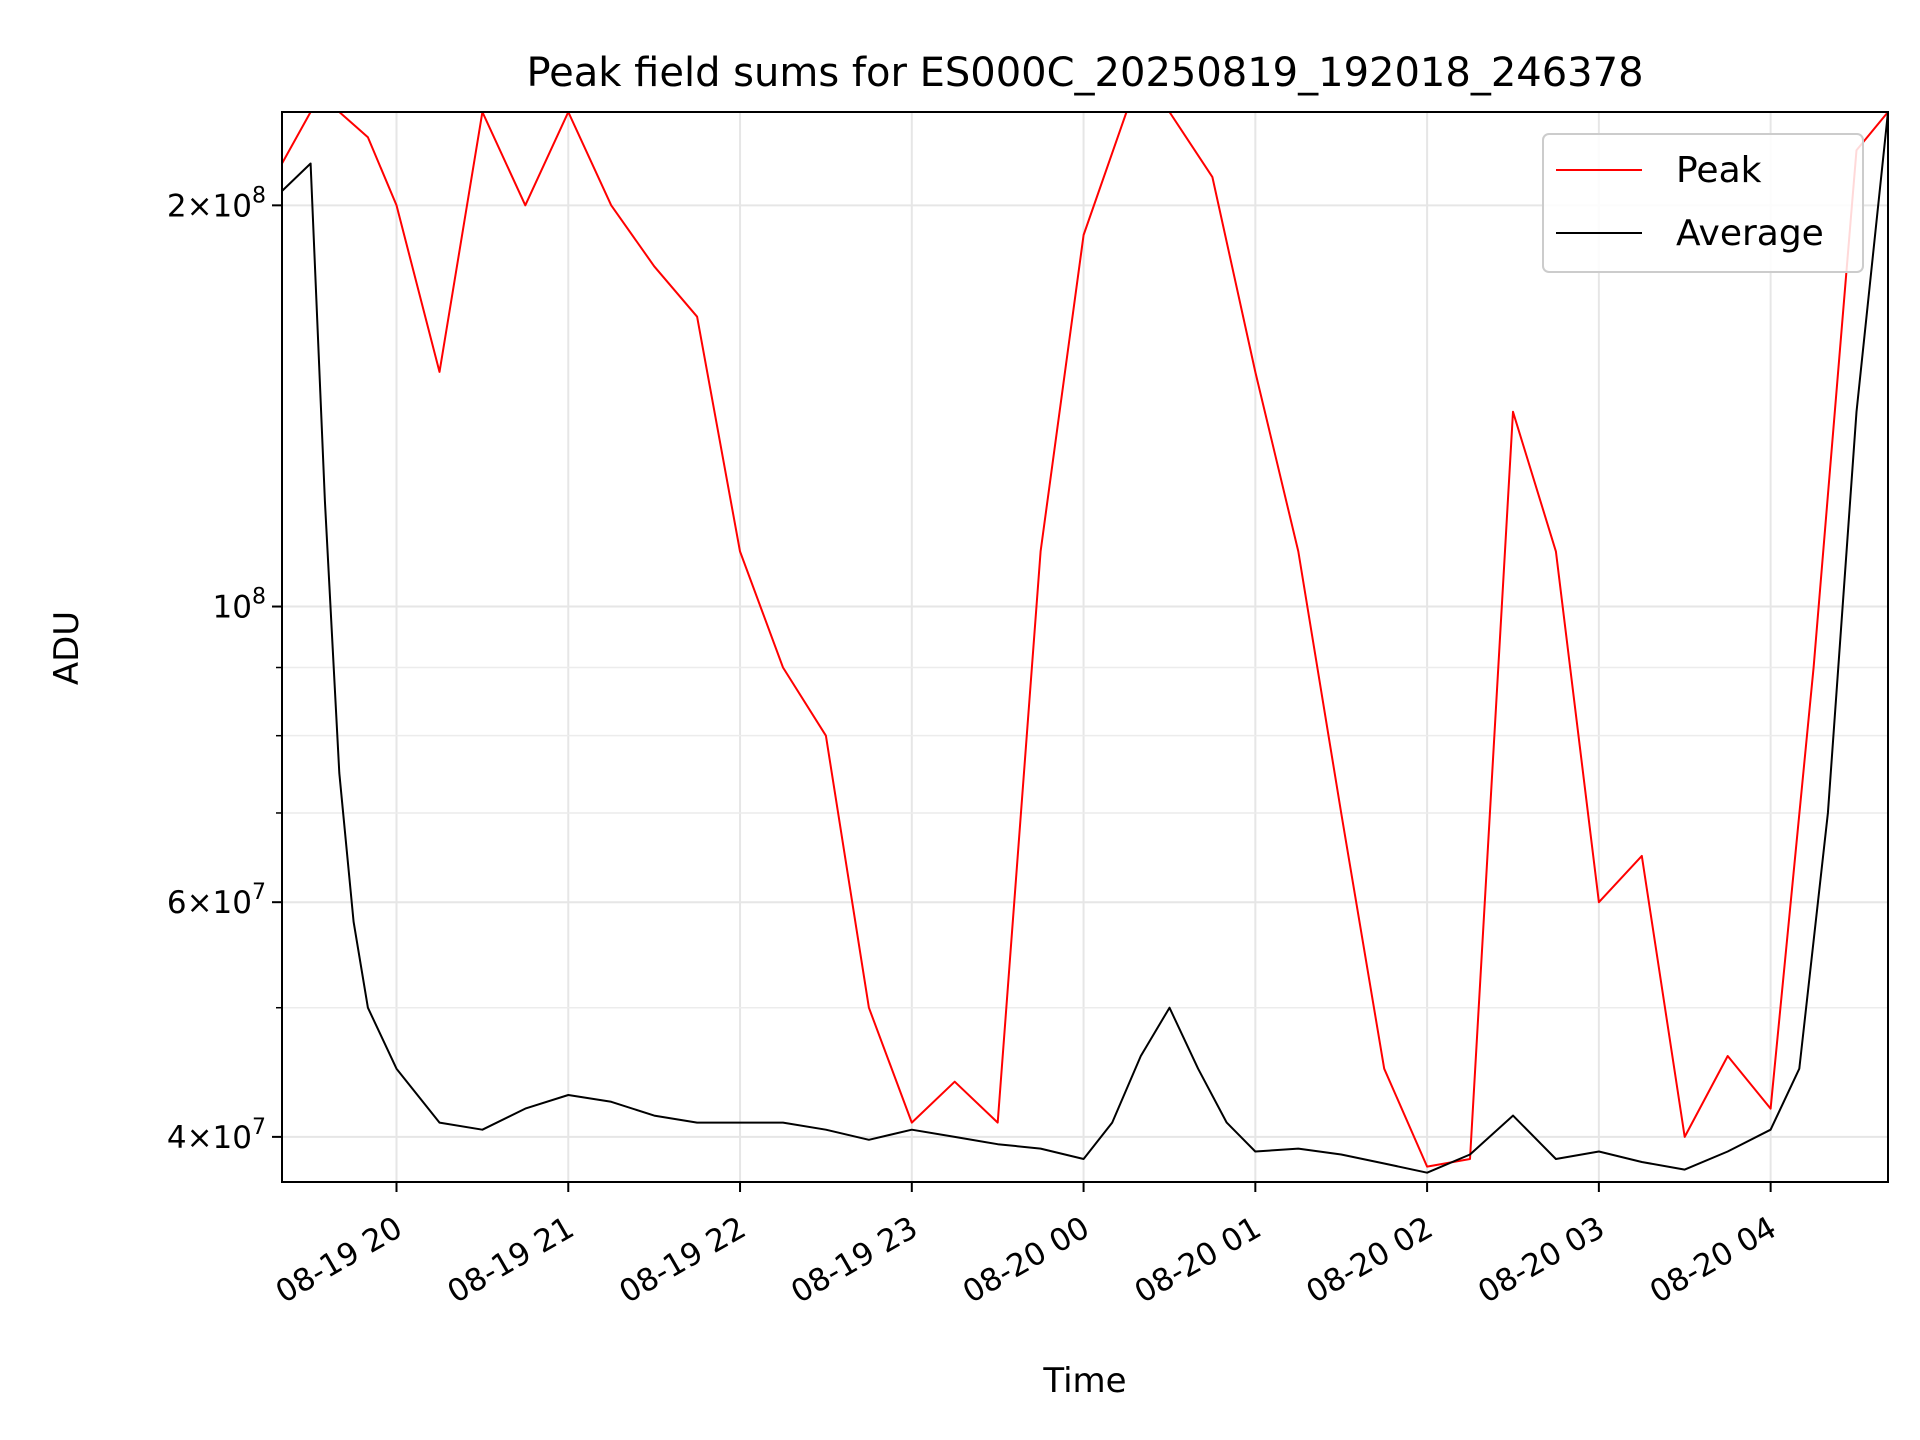  I want to click on y-tick-label: 108, so click(239, 605).